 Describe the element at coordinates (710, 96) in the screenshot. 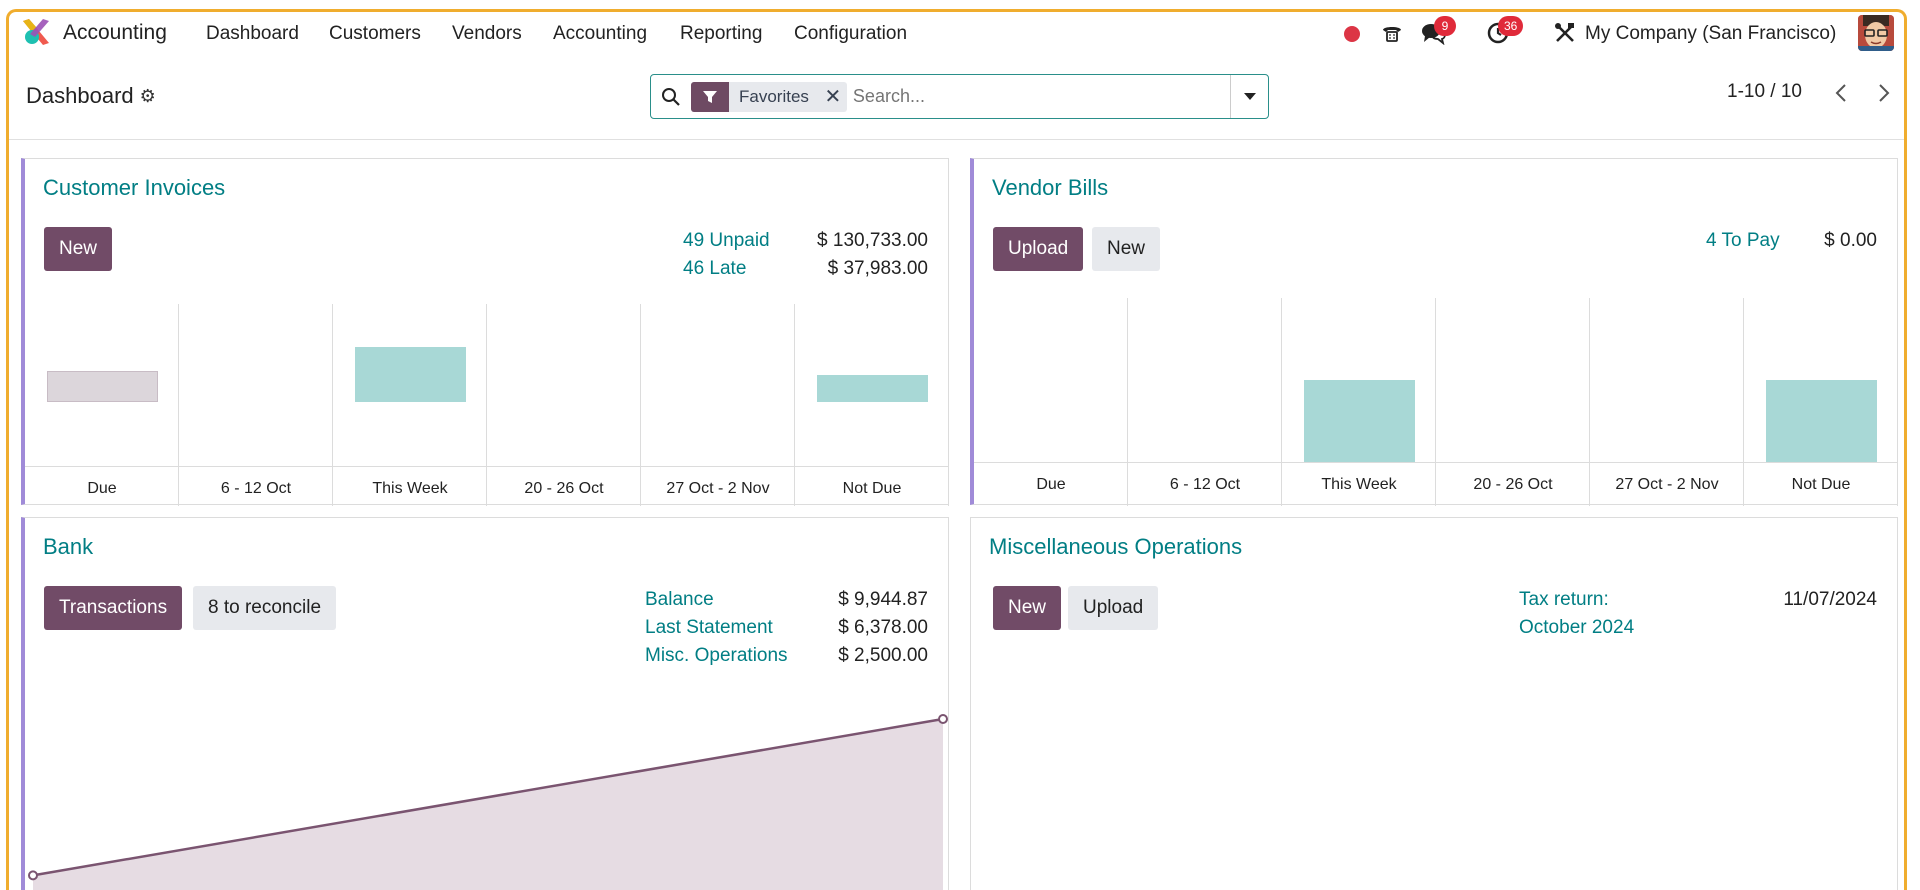

I see `filter-icon` at that location.